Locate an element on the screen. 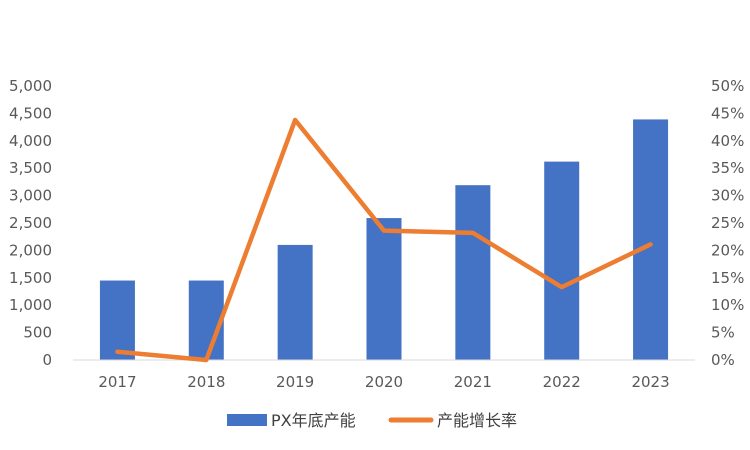 This screenshot has width=750, height=450. left-tick-label: 3,500 is located at coordinates (30, 168).